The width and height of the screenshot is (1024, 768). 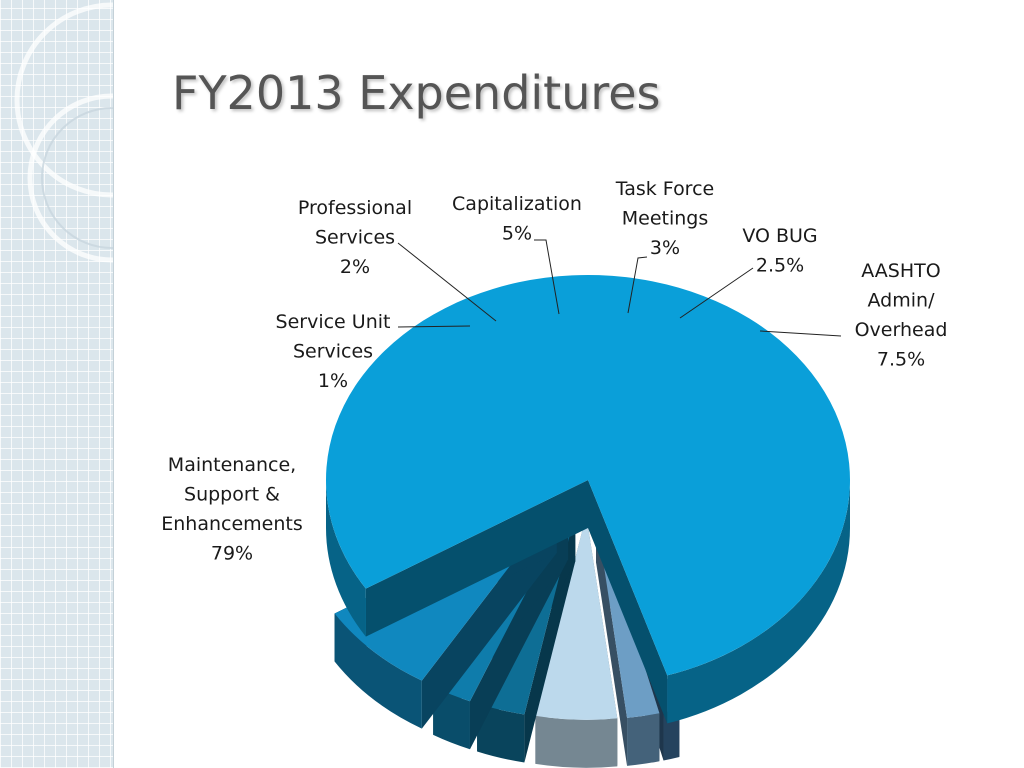 I want to click on slice-category-label: Admin/, so click(x=902, y=301).